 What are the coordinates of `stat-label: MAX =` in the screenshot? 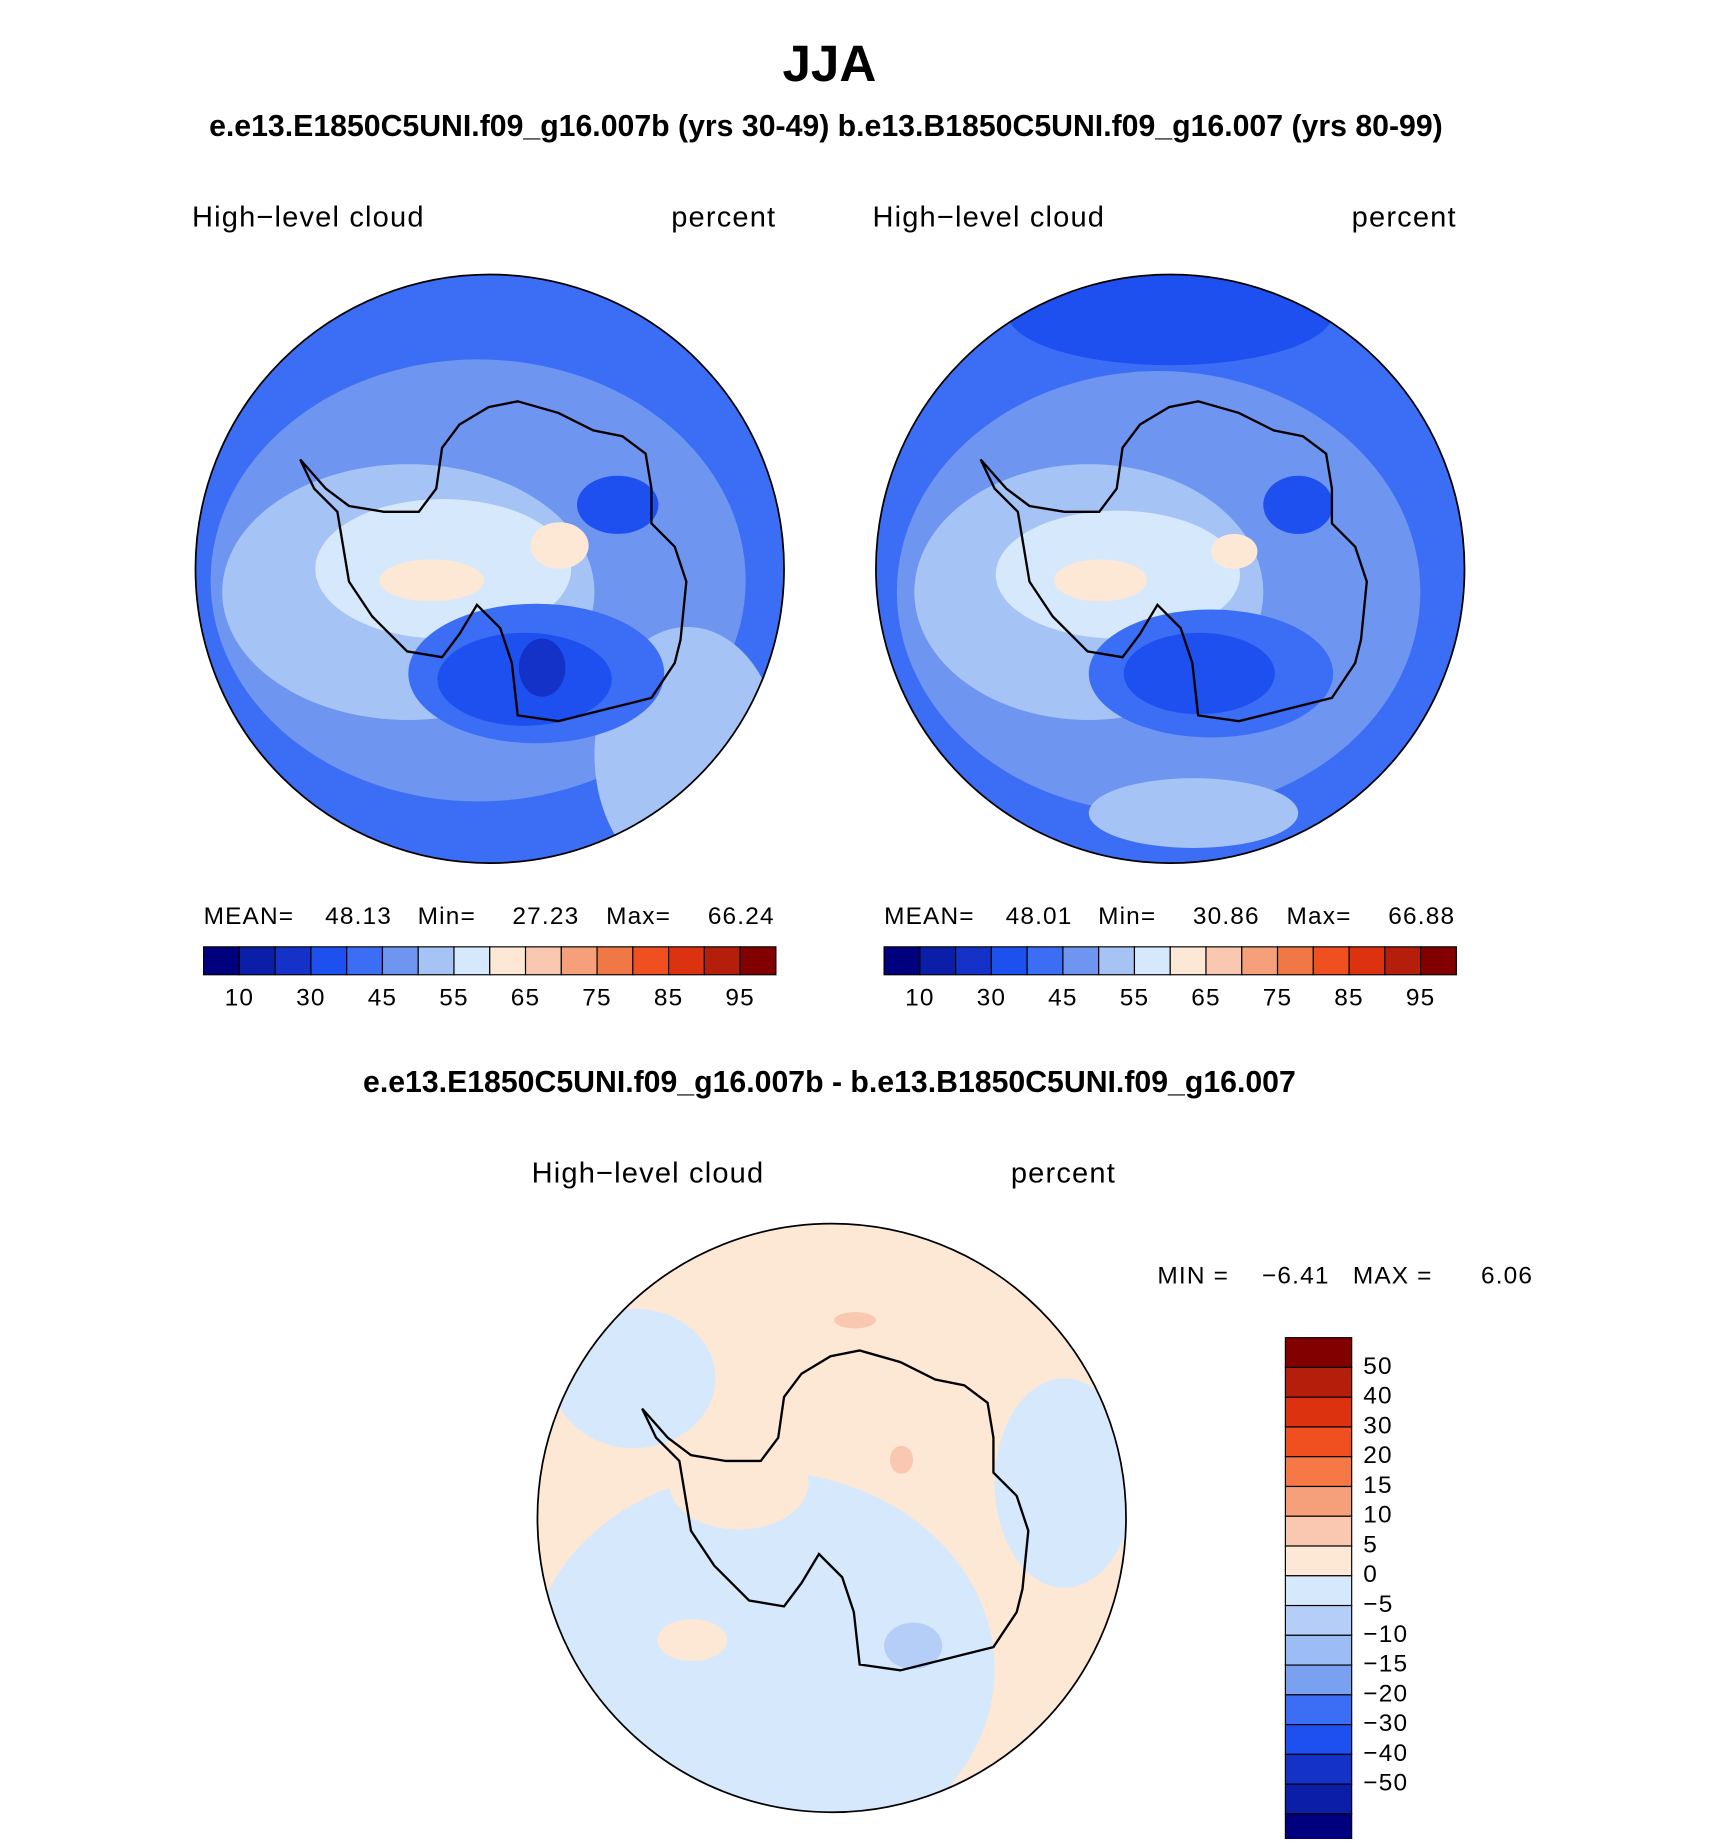 It's located at (1393, 1276).